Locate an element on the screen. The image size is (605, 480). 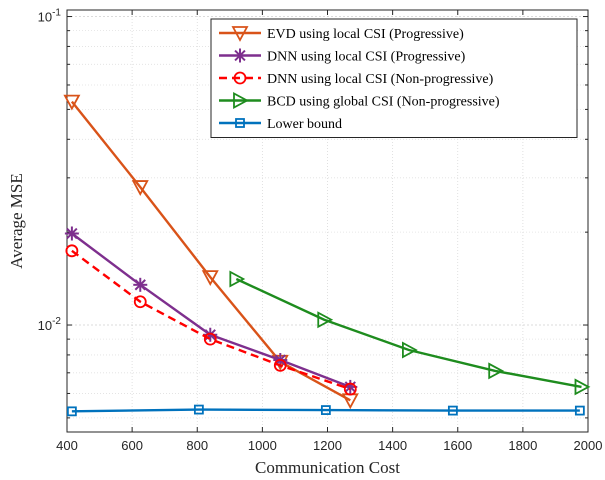
y-axis-label: Average MSE is located at coordinates (16, 221).